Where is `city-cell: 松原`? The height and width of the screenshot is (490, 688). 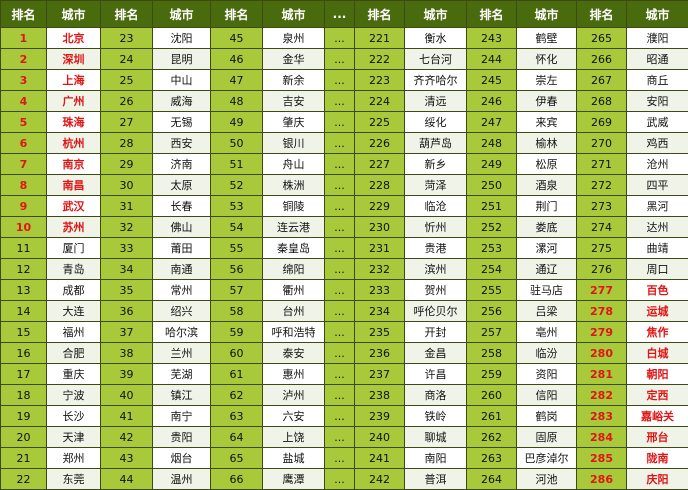 city-cell: 松原 is located at coordinates (547, 164).